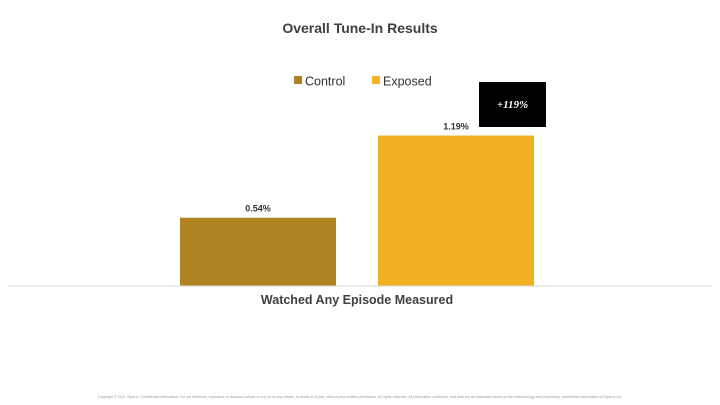 The width and height of the screenshot is (720, 405). I want to click on bar-control, so click(258, 251).